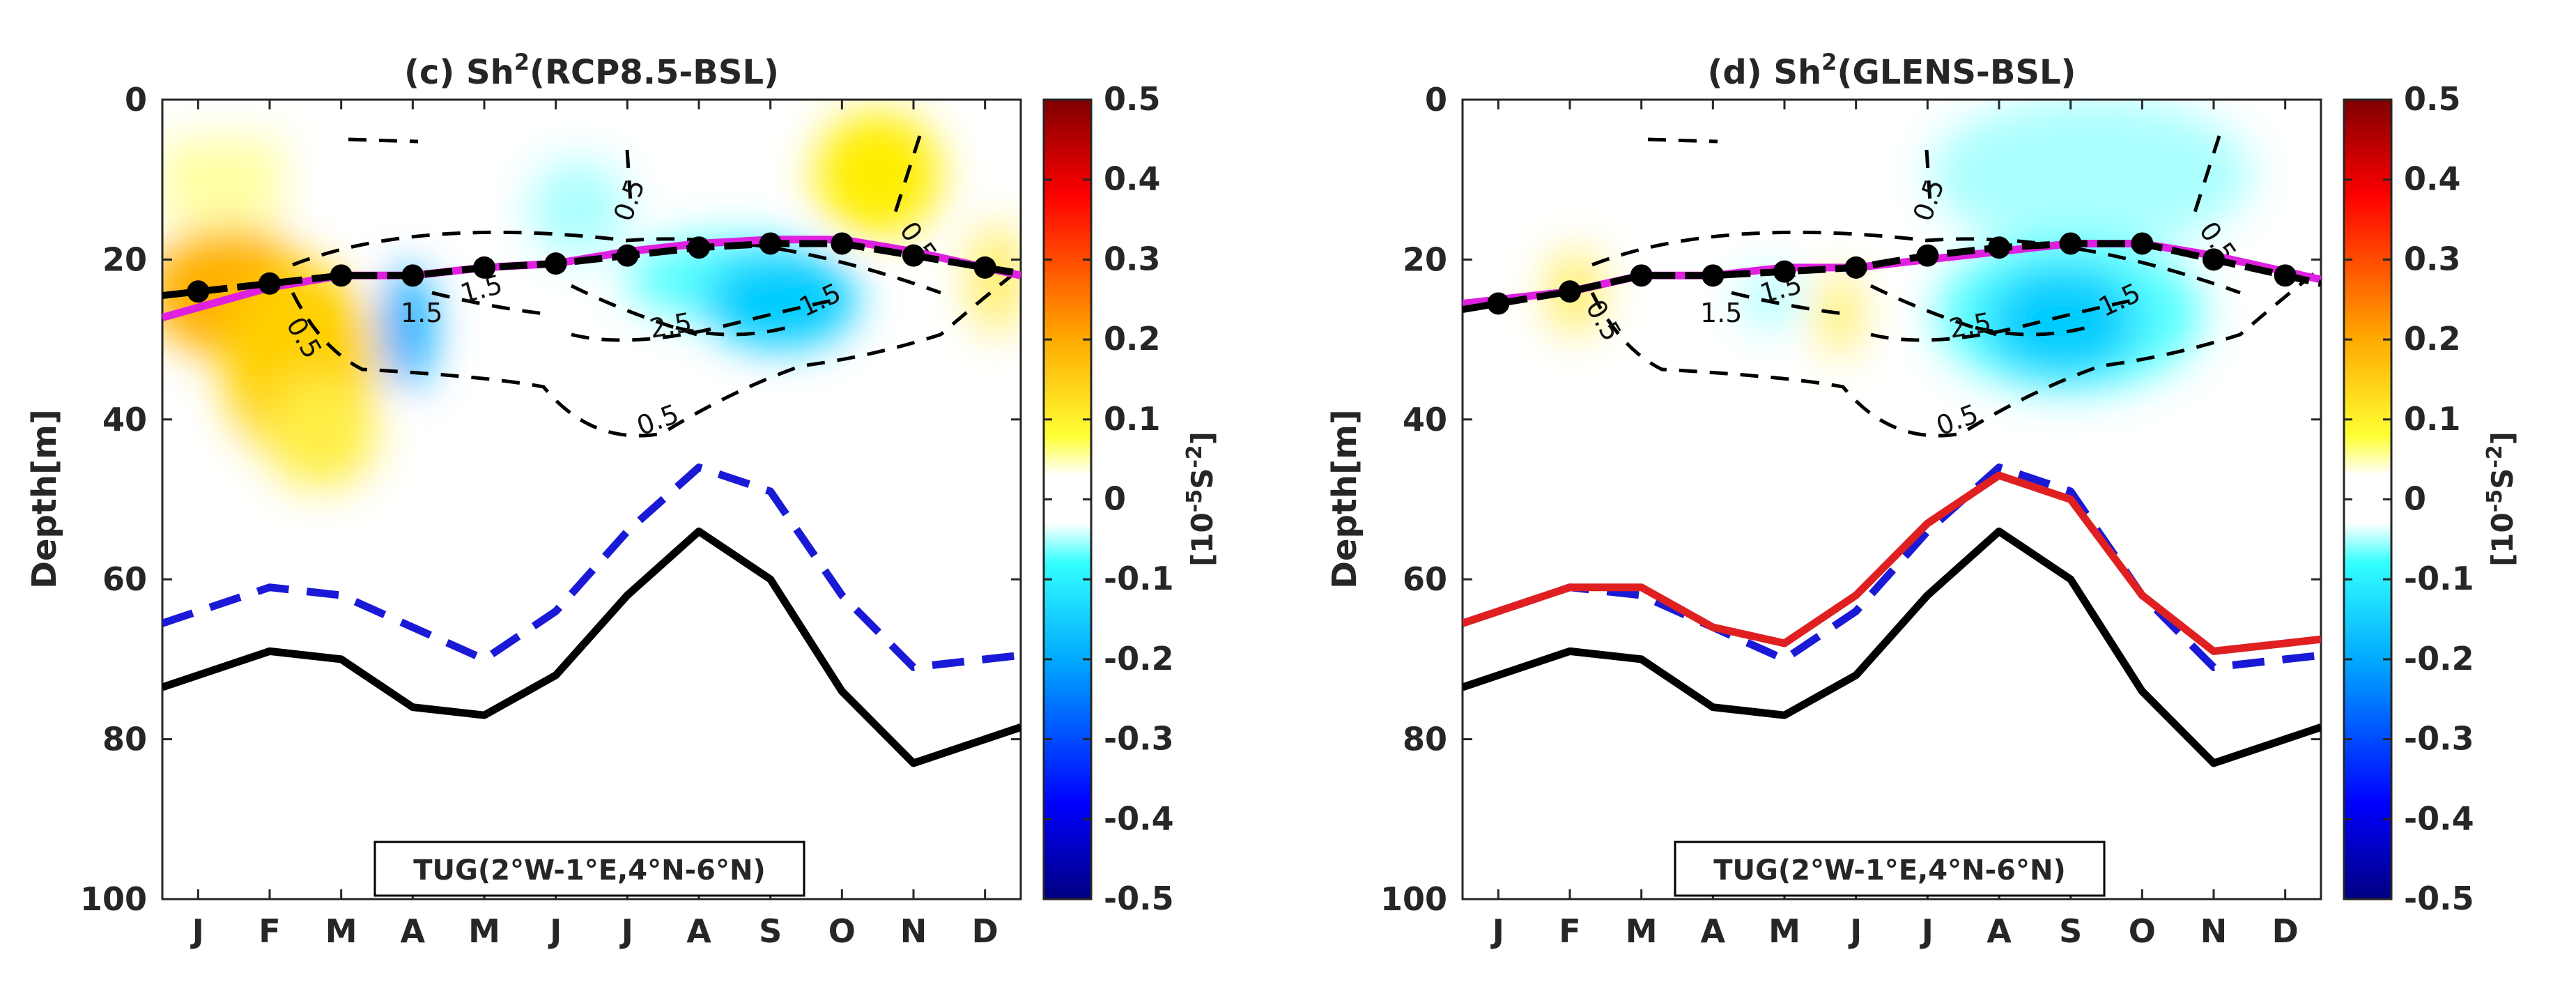  Describe the element at coordinates (1132, 339) in the screenshot. I see `colorbar-tick-label: 0.2` at that location.